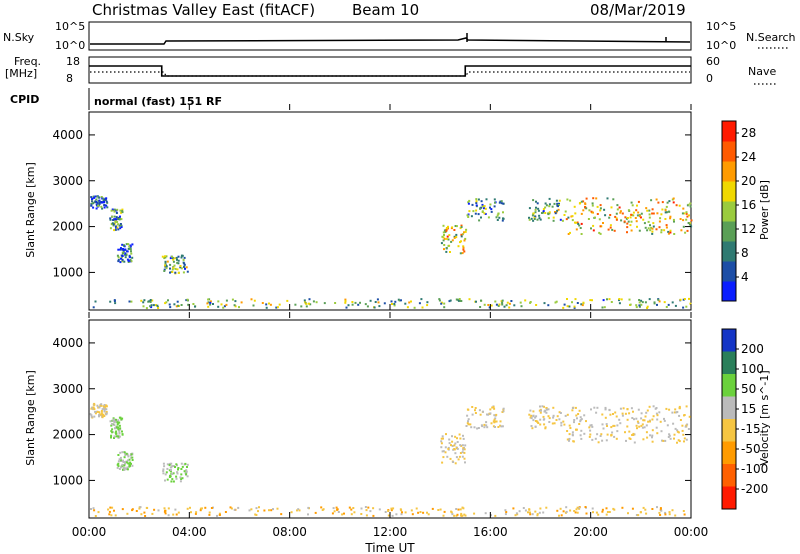  What do you see at coordinates (729, 430) in the screenshot?
I see `colorbar-swatch` at bounding box center [729, 430].